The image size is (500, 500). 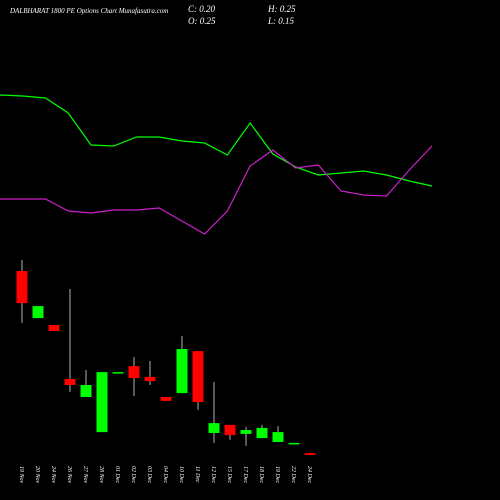 What do you see at coordinates (117, 474) in the screenshot?
I see `x-tick-label: 01 Dec` at bounding box center [117, 474].